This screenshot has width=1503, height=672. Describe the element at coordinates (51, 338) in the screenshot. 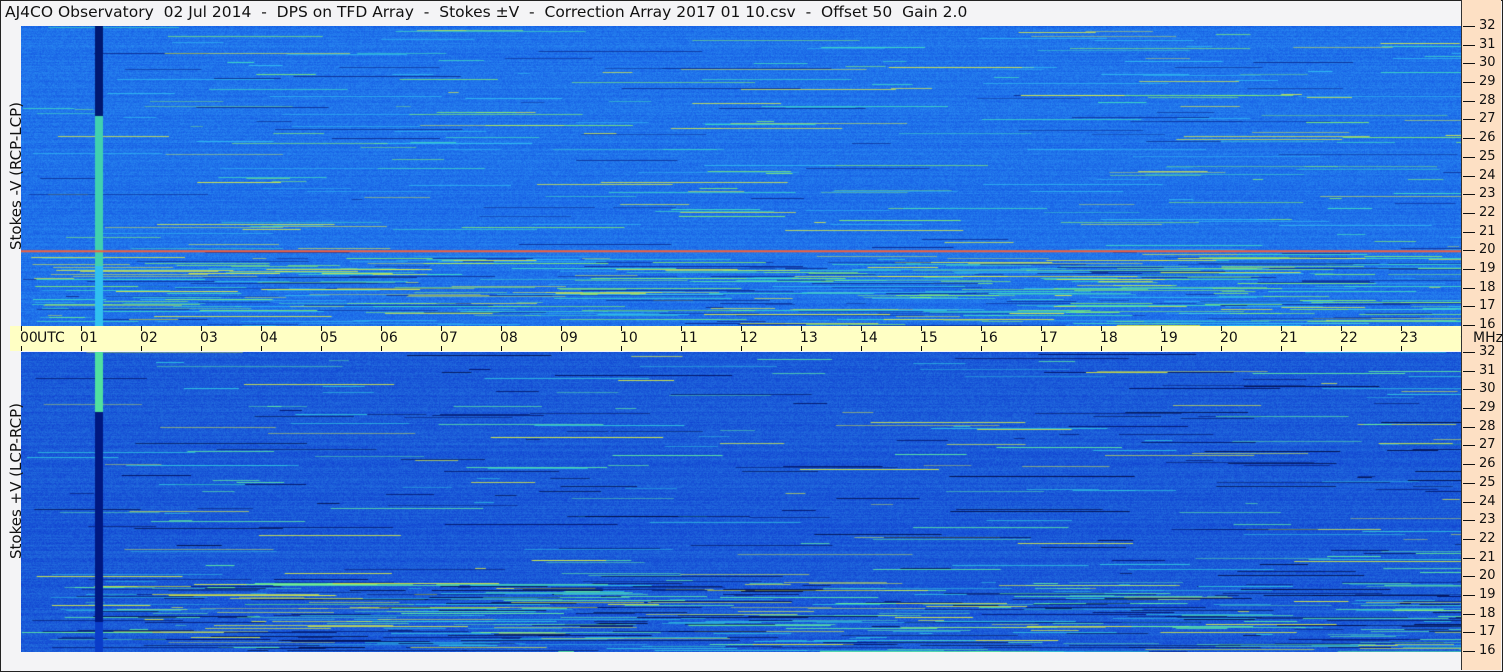

I see `utc-label: UTC` at that location.